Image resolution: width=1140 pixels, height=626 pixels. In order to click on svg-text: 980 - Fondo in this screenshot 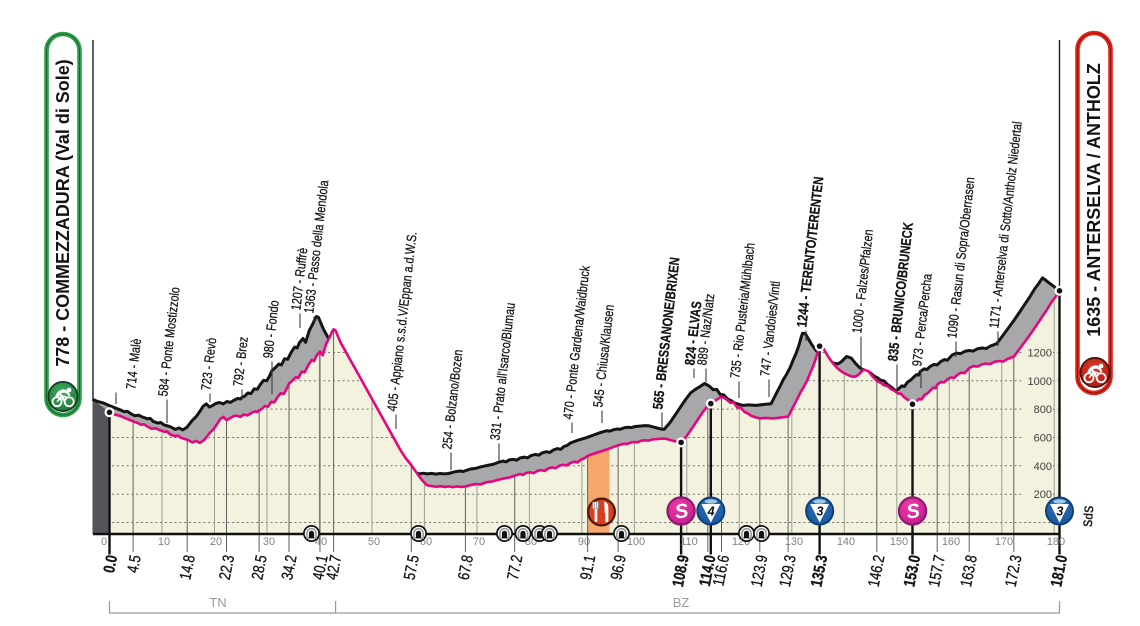, I will do `click(271, 329)`.